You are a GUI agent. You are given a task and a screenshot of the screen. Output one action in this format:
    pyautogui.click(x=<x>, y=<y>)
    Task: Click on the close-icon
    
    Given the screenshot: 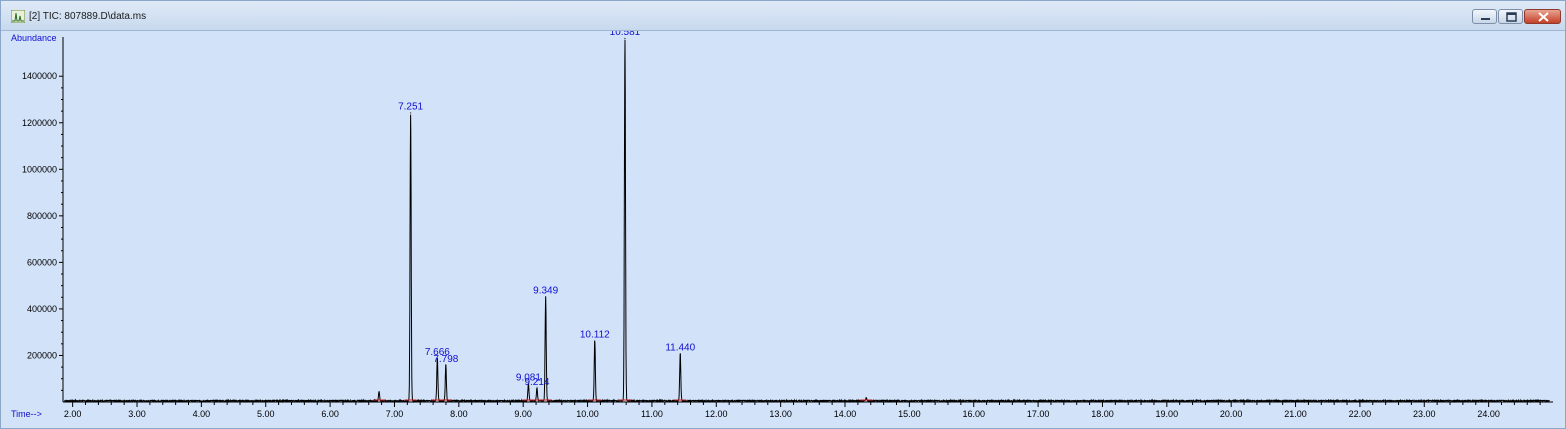 What is the action you would take?
    pyautogui.click(x=1543, y=17)
    